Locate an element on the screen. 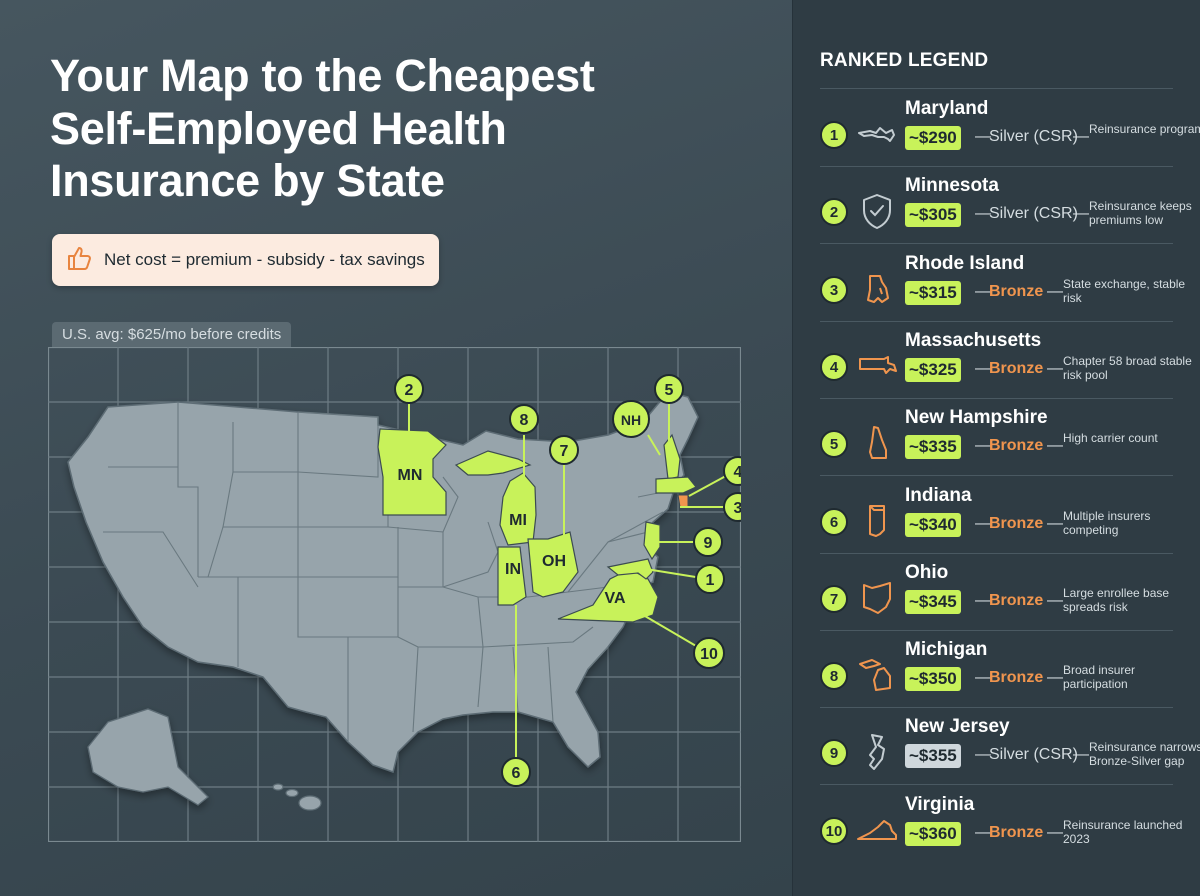 This screenshot has height=896, width=1200. legend-note: Large enrollee base spreads risk is located at coordinates (1116, 600).